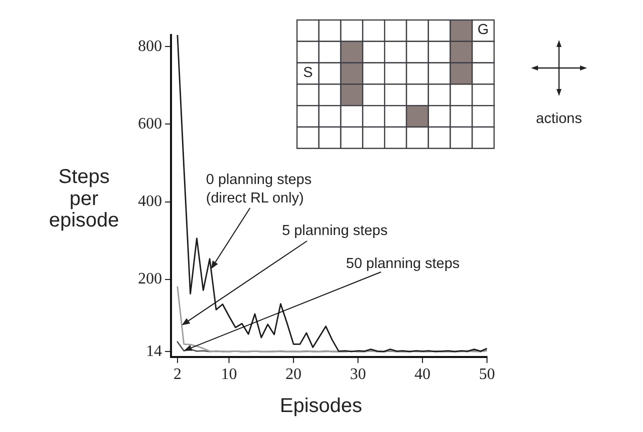 The image size is (643, 432). Describe the element at coordinates (150, 123) in the screenshot. I see `y-tick-label: 600` at that location.